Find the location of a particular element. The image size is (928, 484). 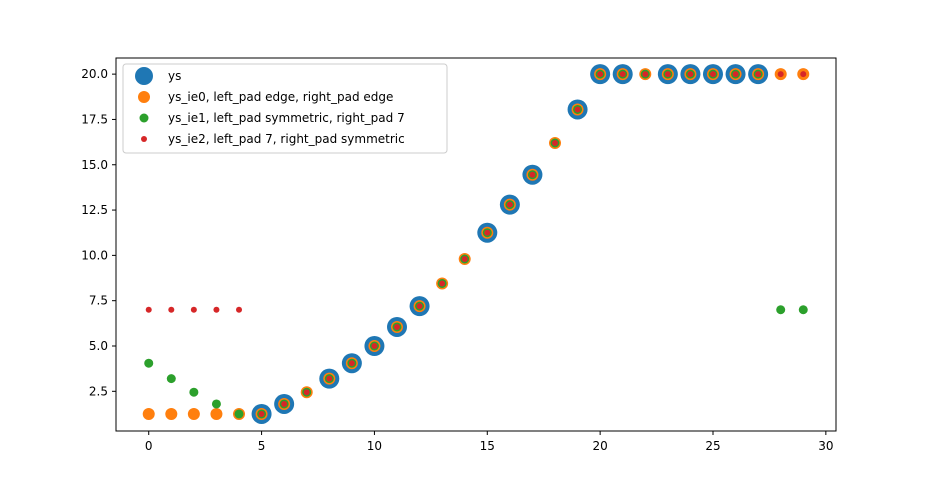

y-tick-label: 15.0 is located at coordinates (94, 165).